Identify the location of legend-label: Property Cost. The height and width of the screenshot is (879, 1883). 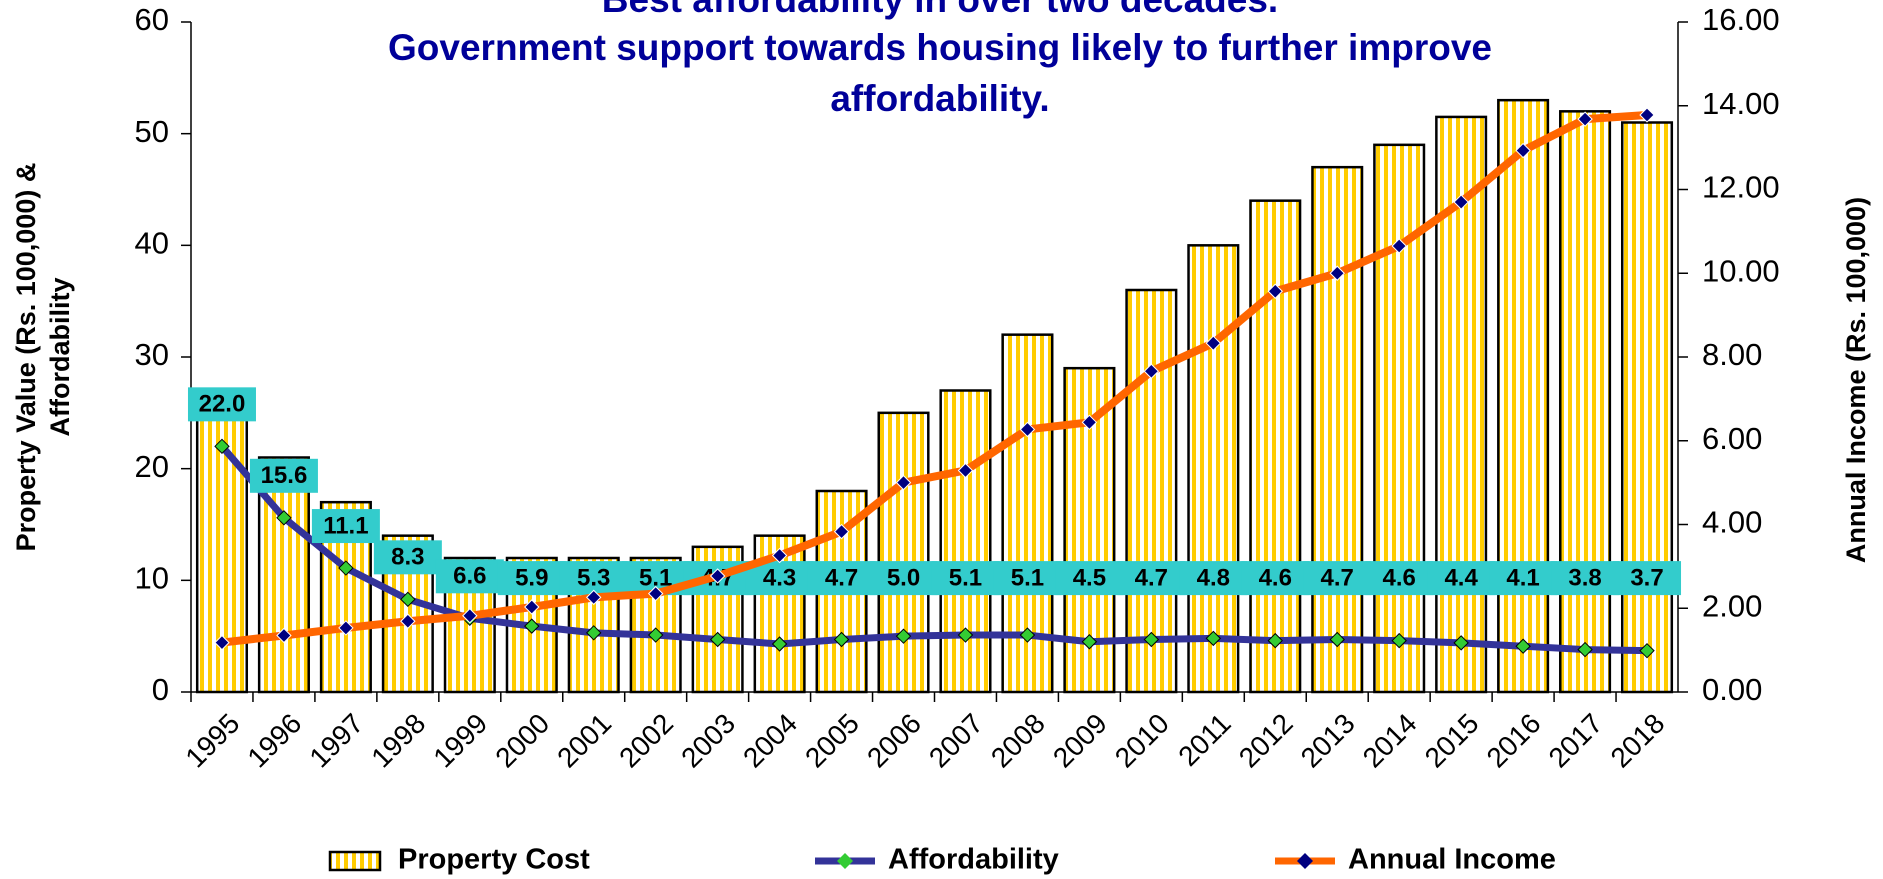
(494, 860).